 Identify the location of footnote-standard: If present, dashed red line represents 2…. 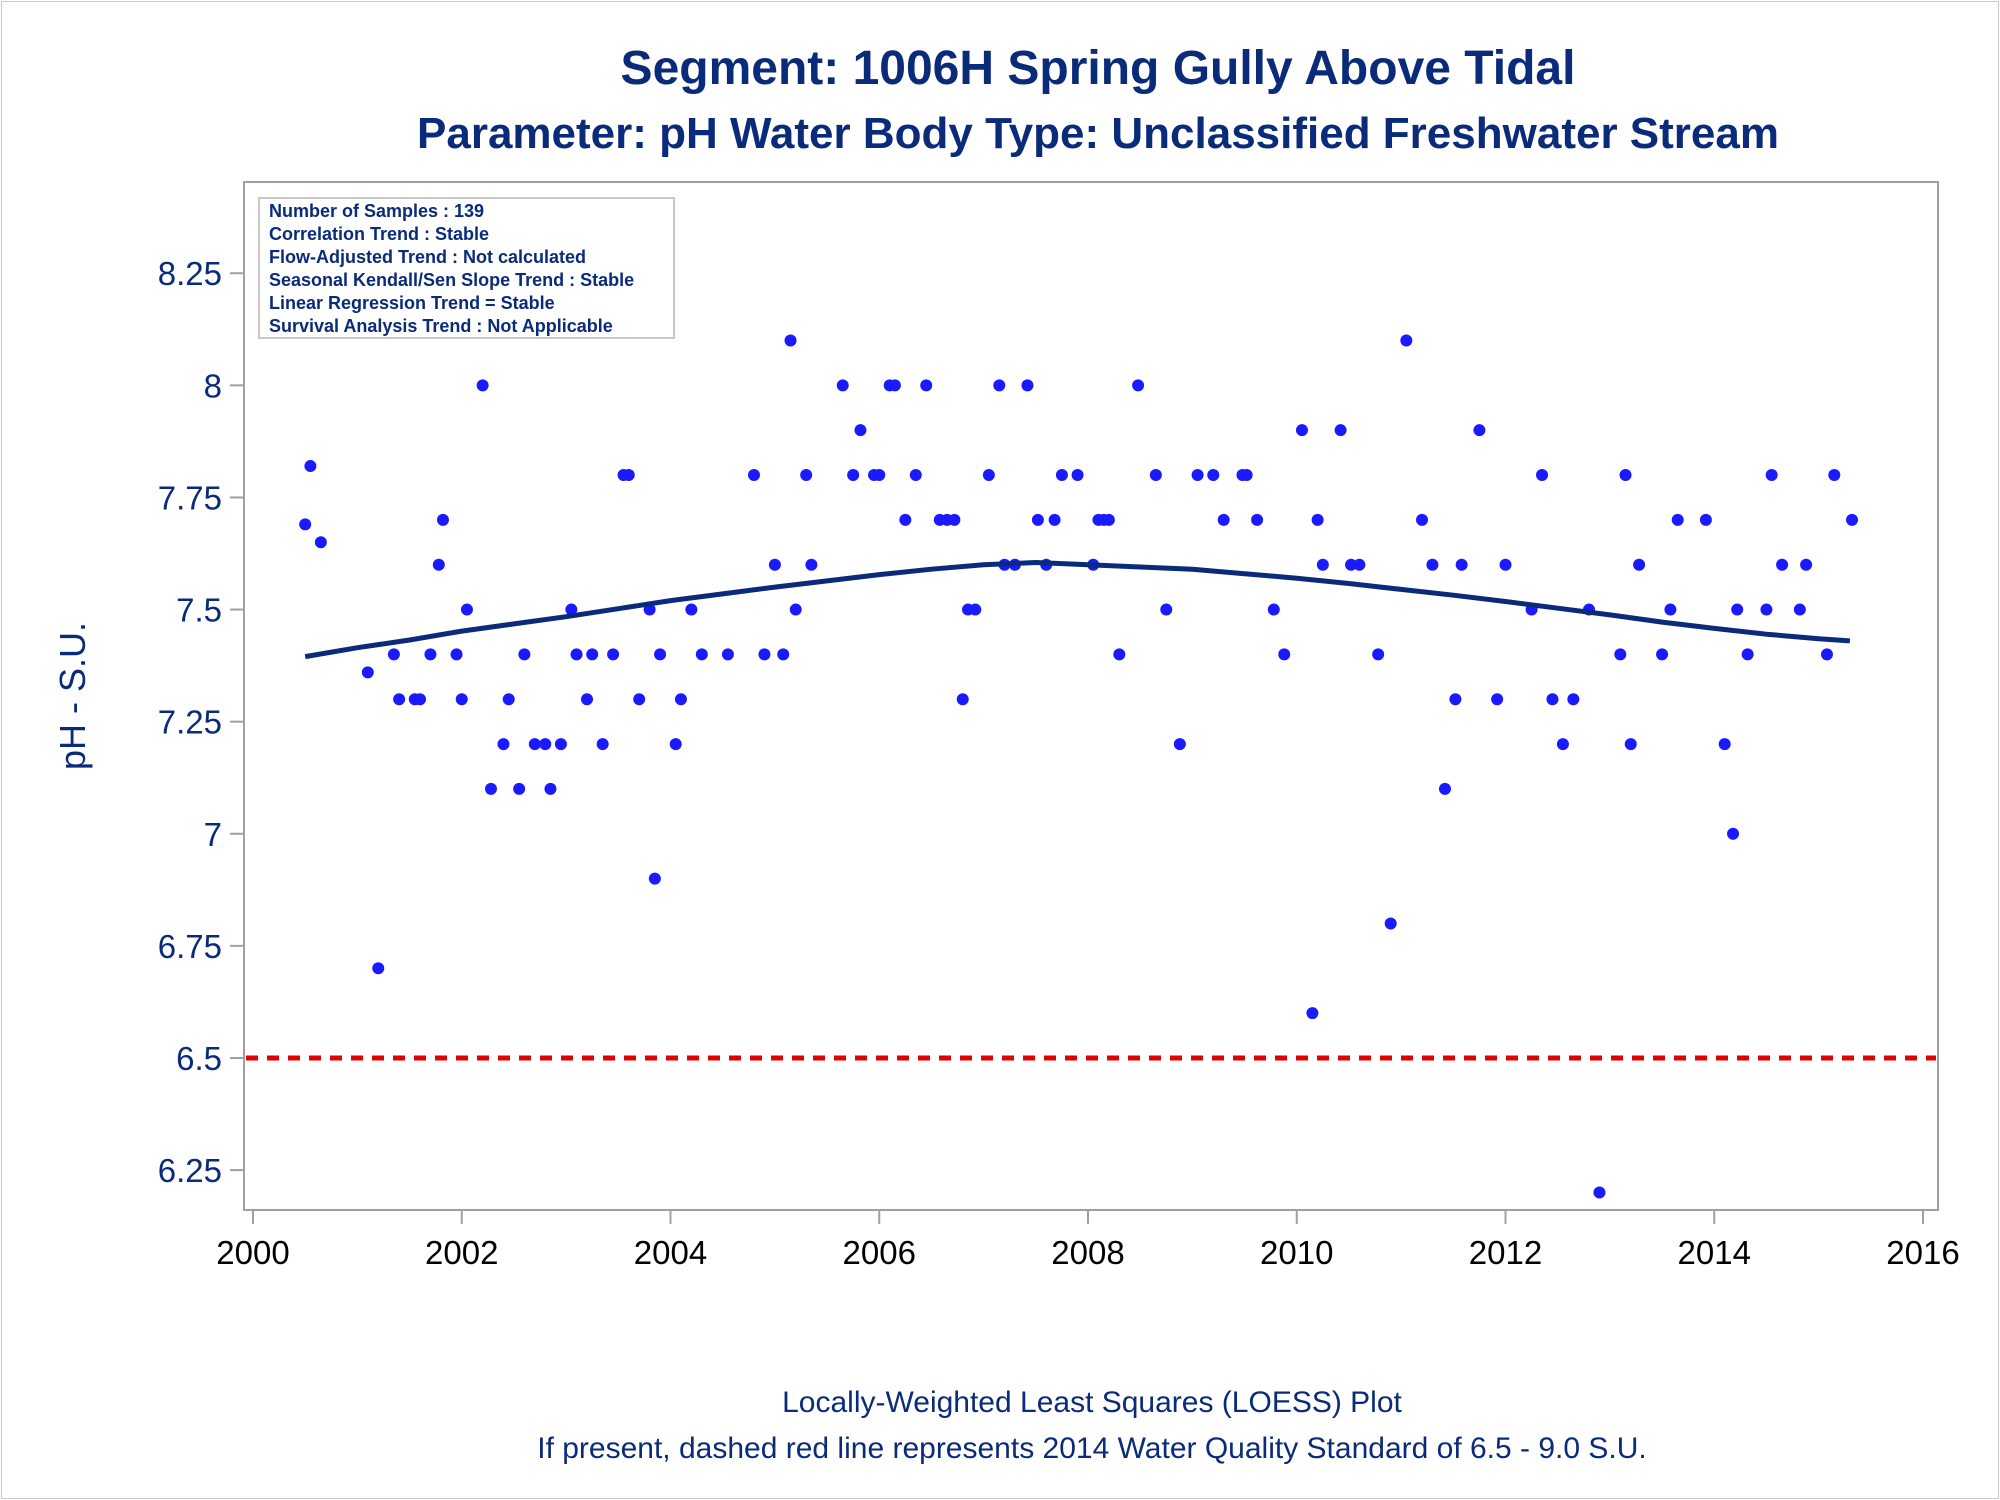
(1092, 1448).